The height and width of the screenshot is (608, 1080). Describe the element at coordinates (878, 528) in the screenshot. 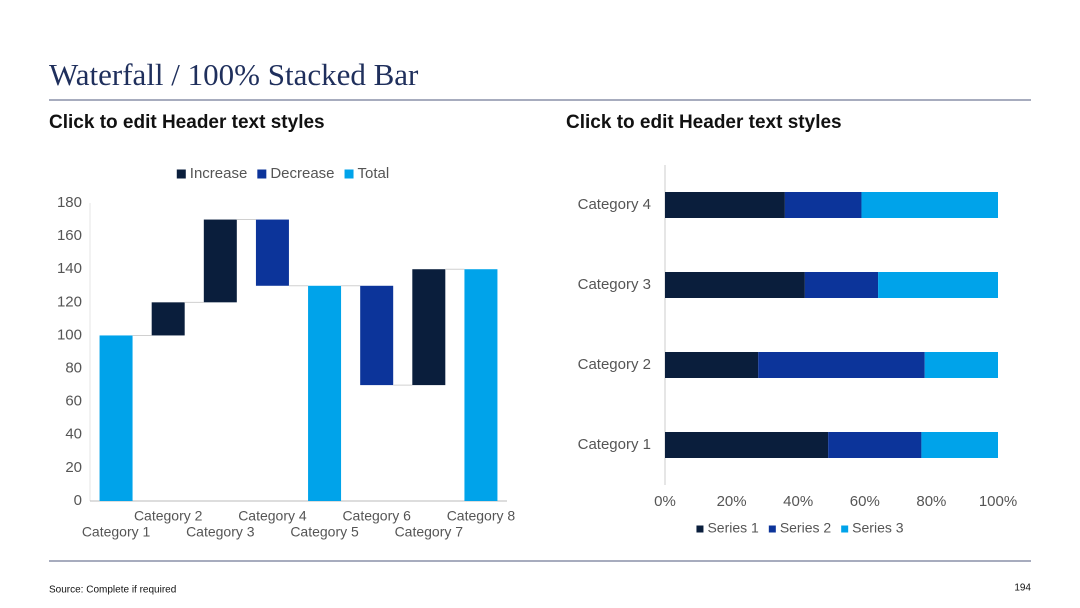

I see `legend-label: Series 3` at that location.